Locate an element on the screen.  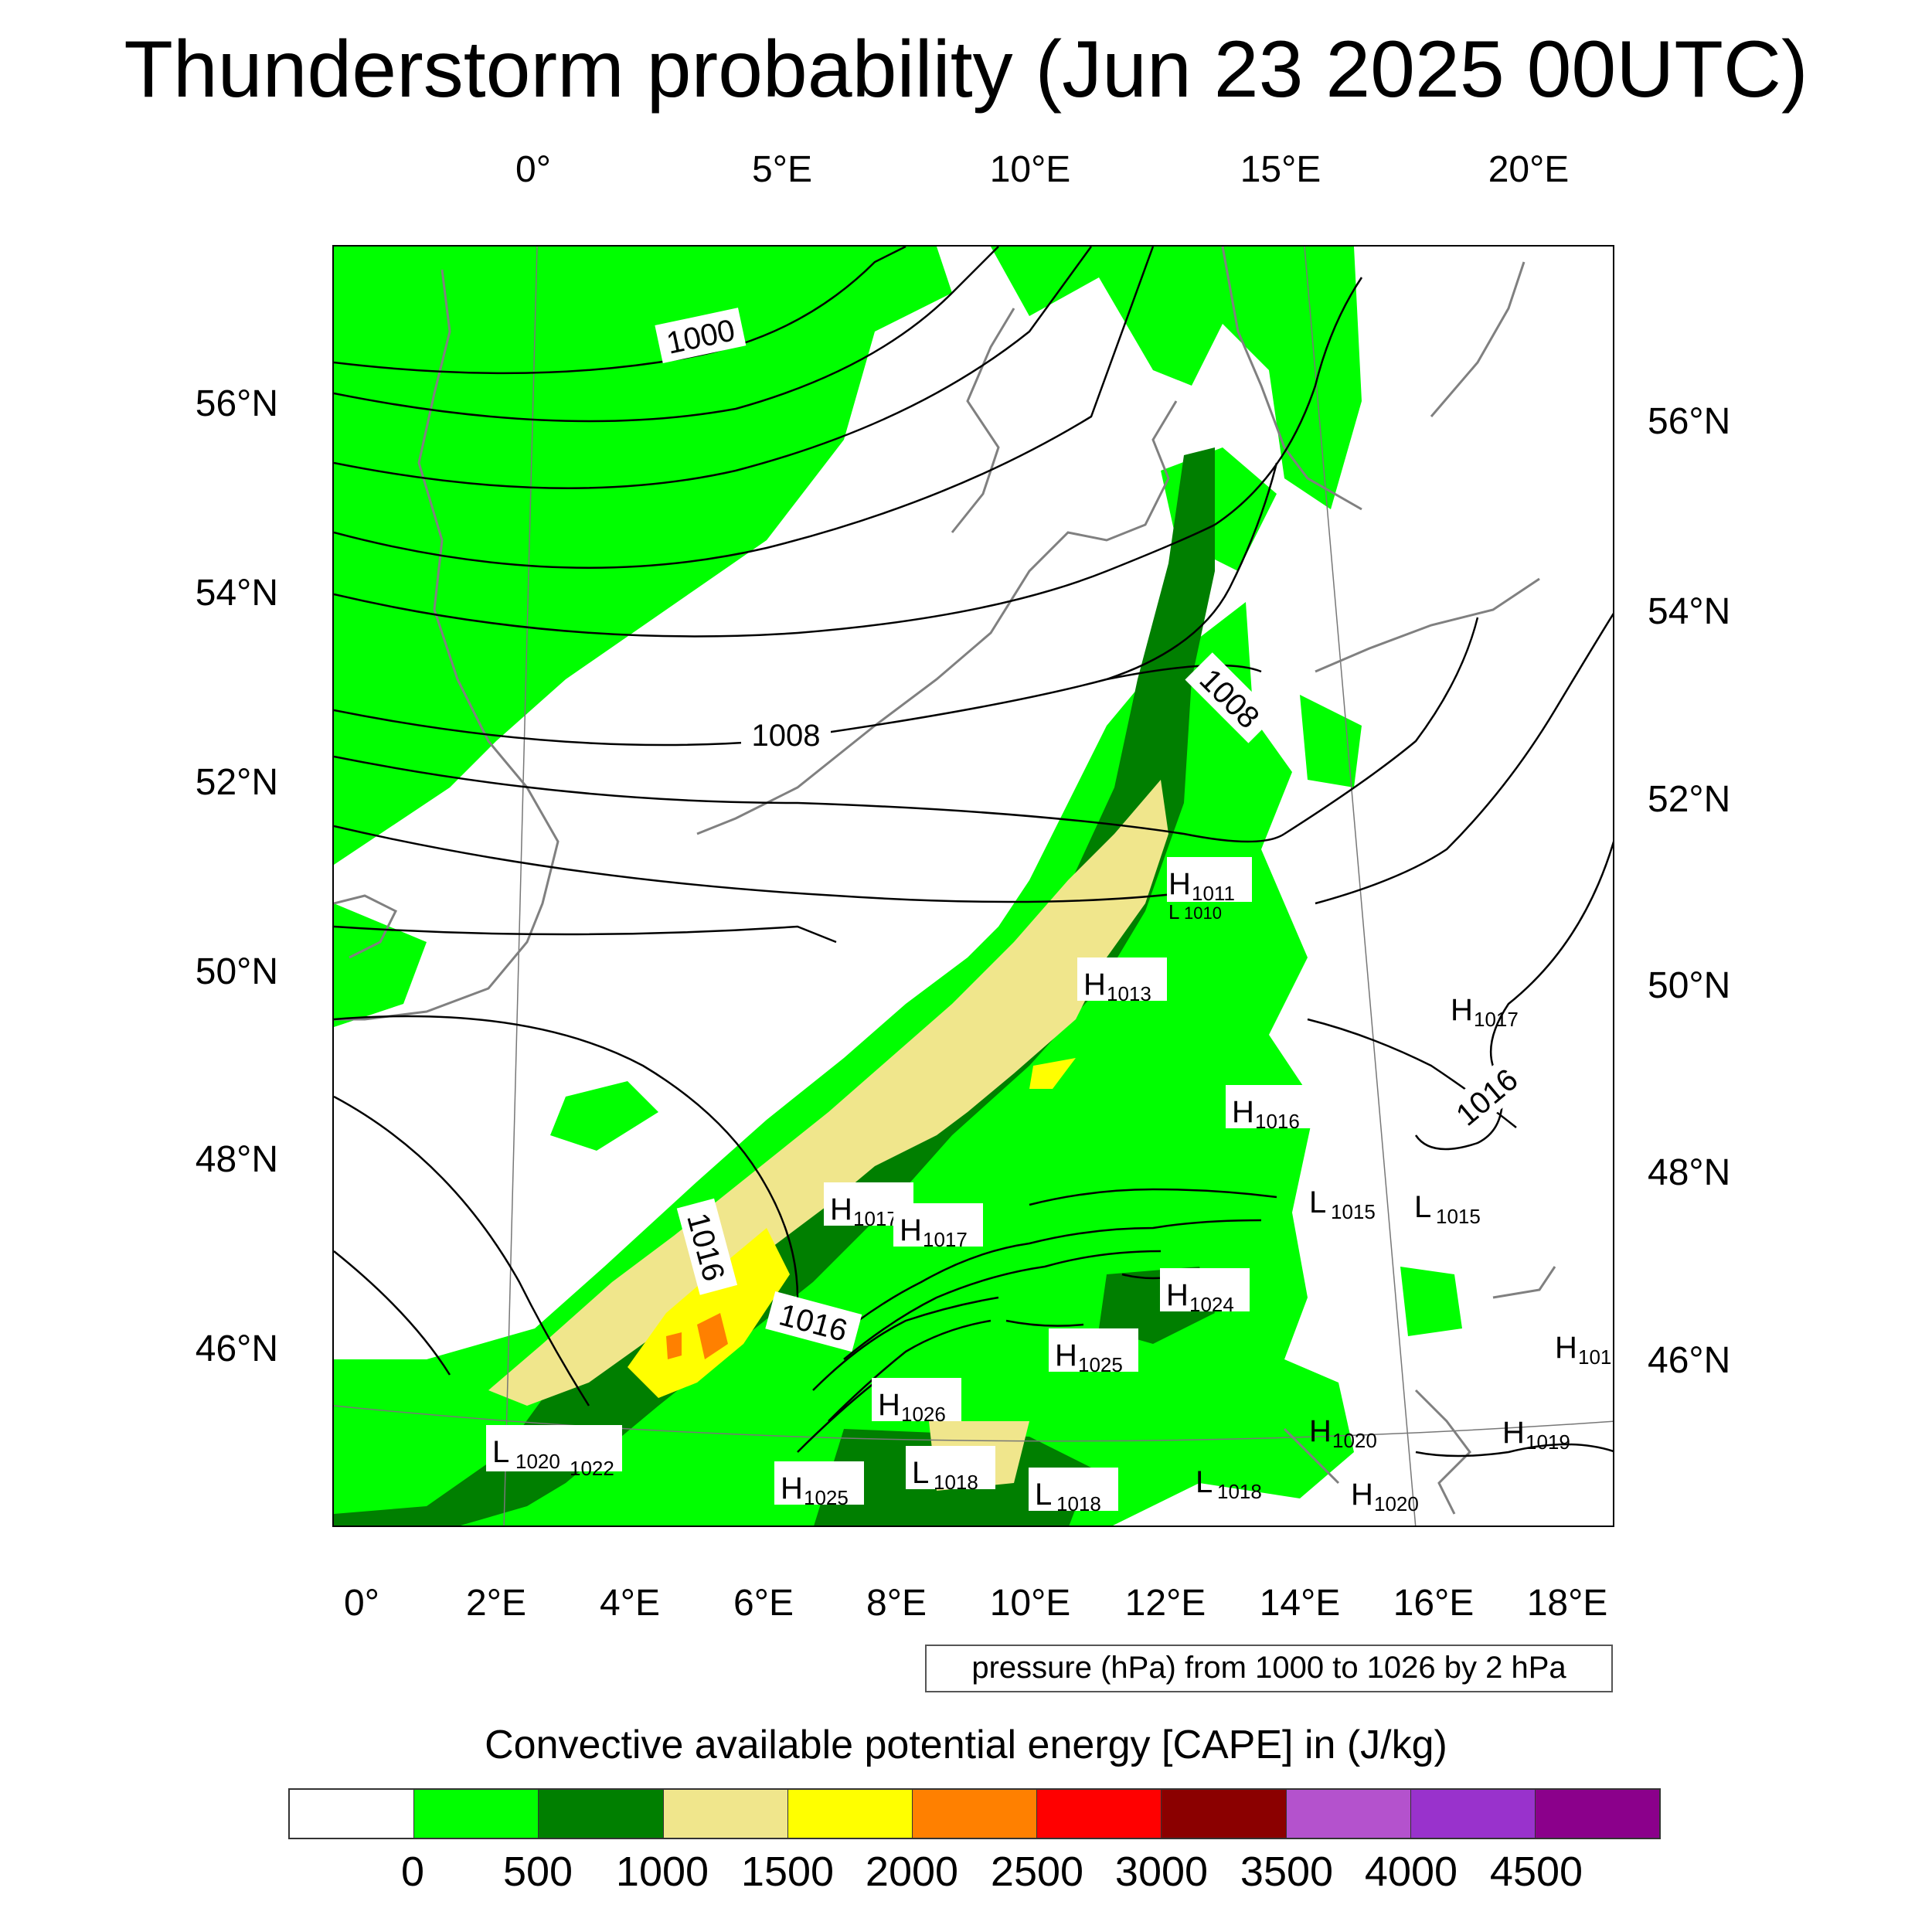
top-tick-5e: 5°E is located at coordinates (782, 169).